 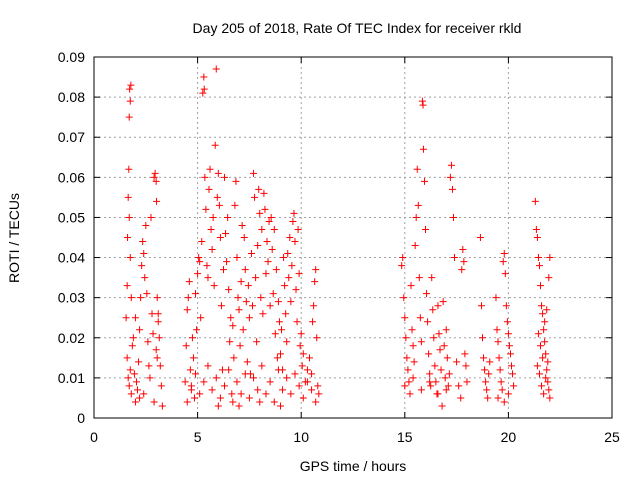 I want to click on y-tick-label: 0.02, so click(x=71, y=338).